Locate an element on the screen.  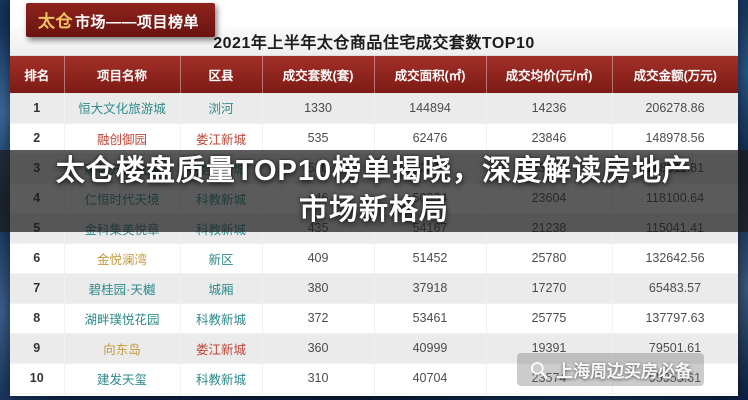
cell-count: 409 is located at coordinates (318, 258).